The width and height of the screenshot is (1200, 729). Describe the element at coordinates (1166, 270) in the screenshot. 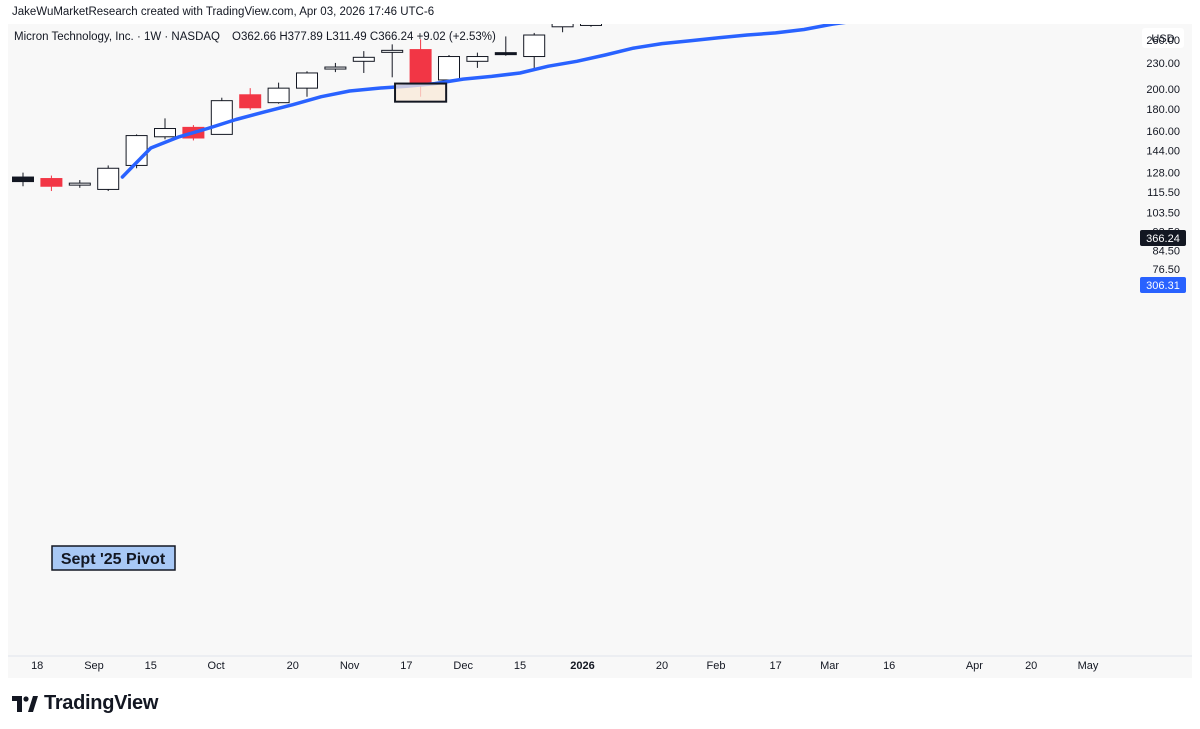

I see `price-tick-label: 76.50` at that location.